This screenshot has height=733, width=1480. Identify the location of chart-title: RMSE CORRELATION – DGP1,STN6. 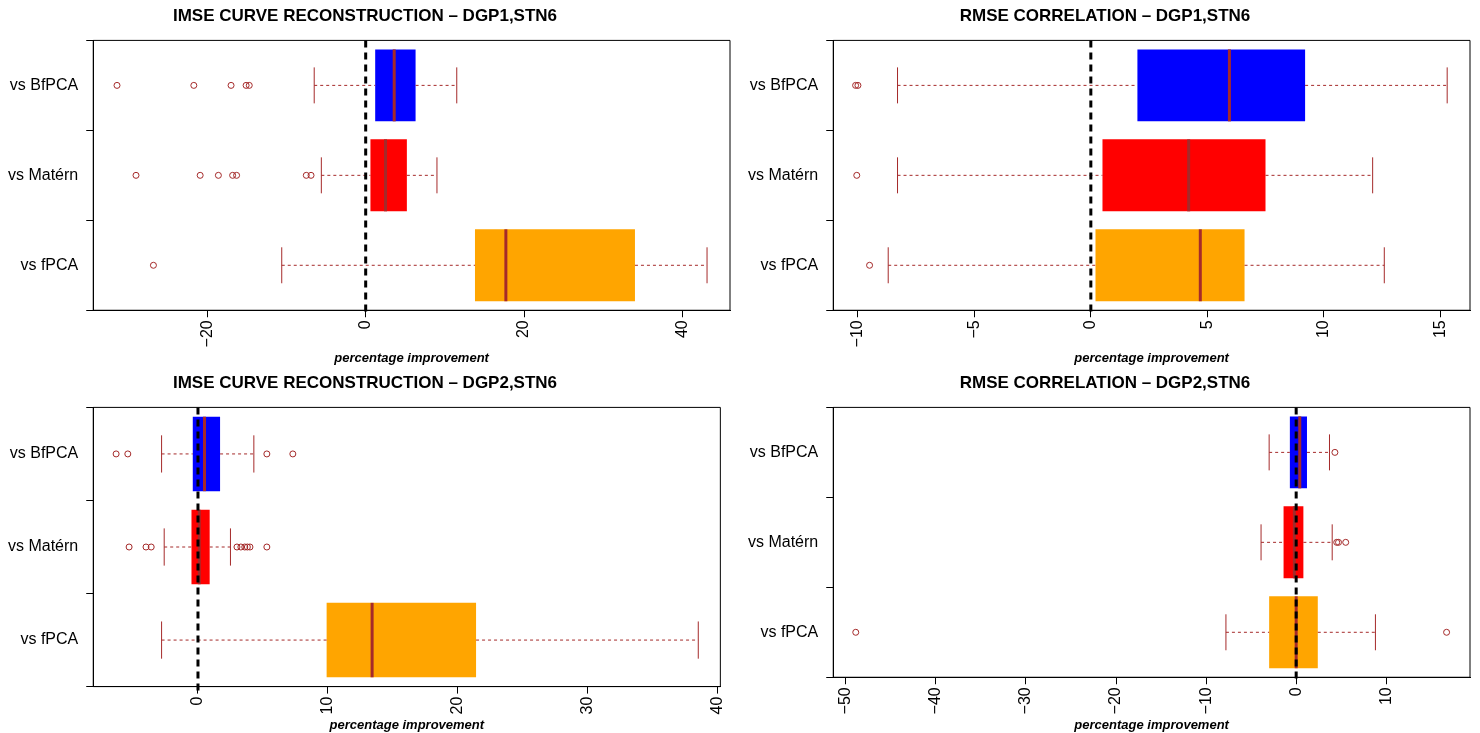
(1105, 15).